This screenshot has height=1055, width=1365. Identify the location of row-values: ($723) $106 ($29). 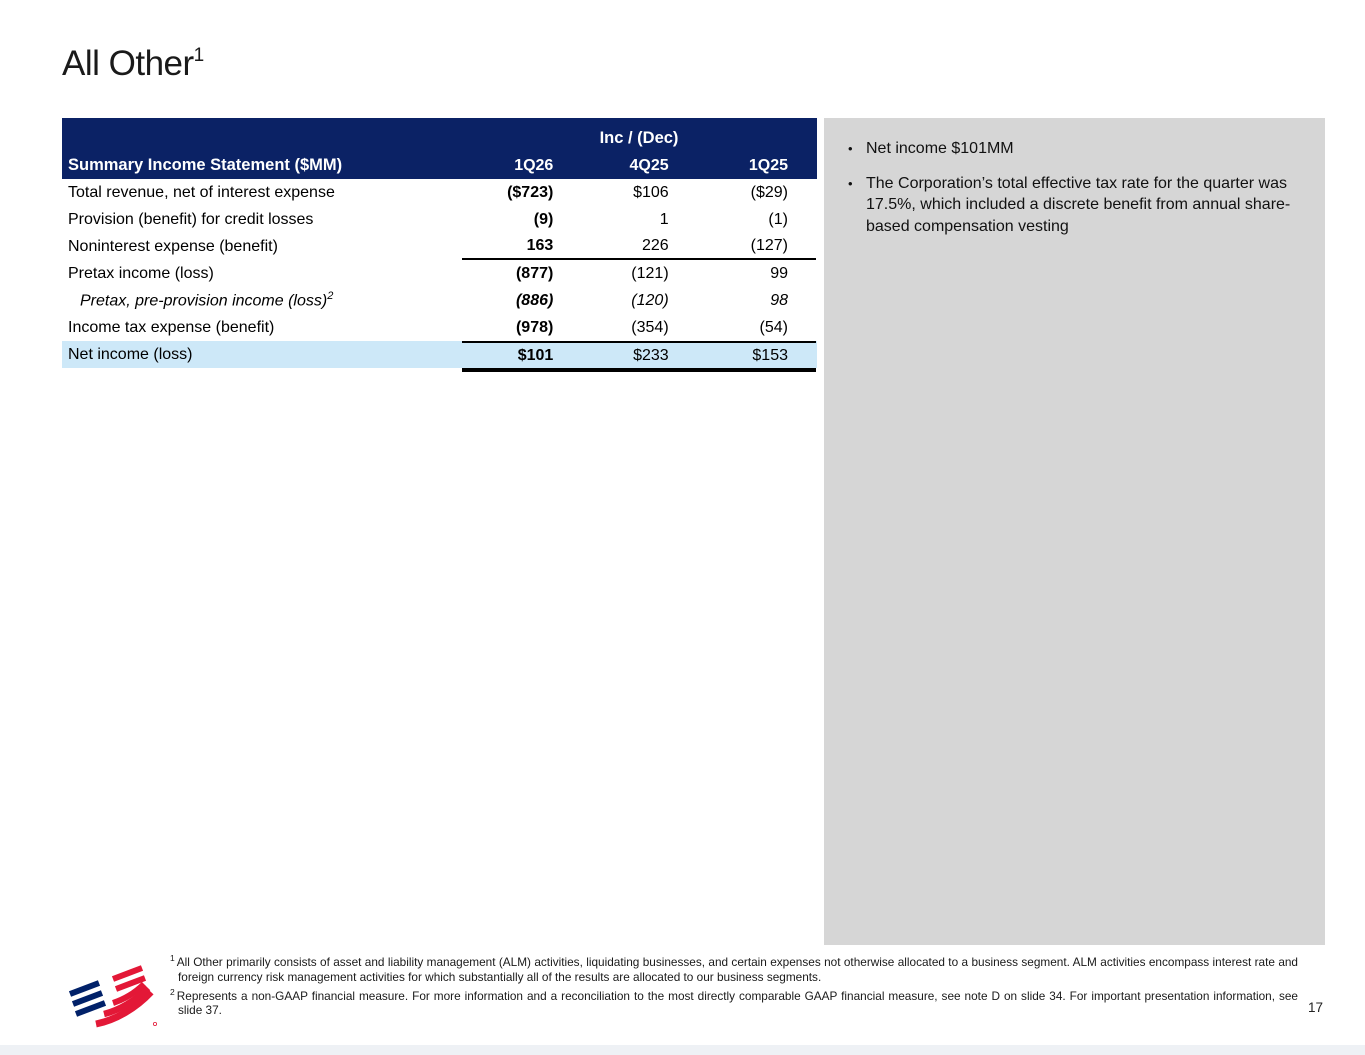
(639, 192).